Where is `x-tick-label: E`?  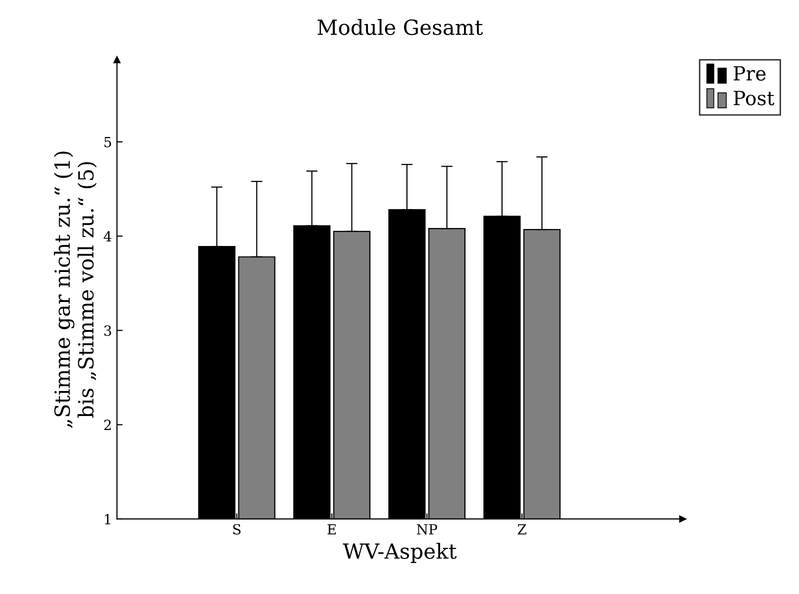
x-tick-label: E is located at coordinates (332, 529).